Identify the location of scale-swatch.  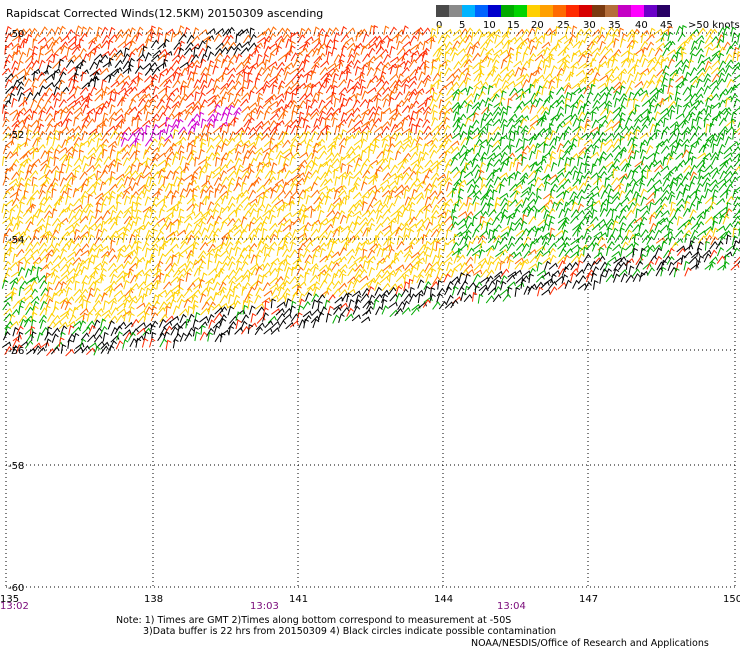
(650, 11).